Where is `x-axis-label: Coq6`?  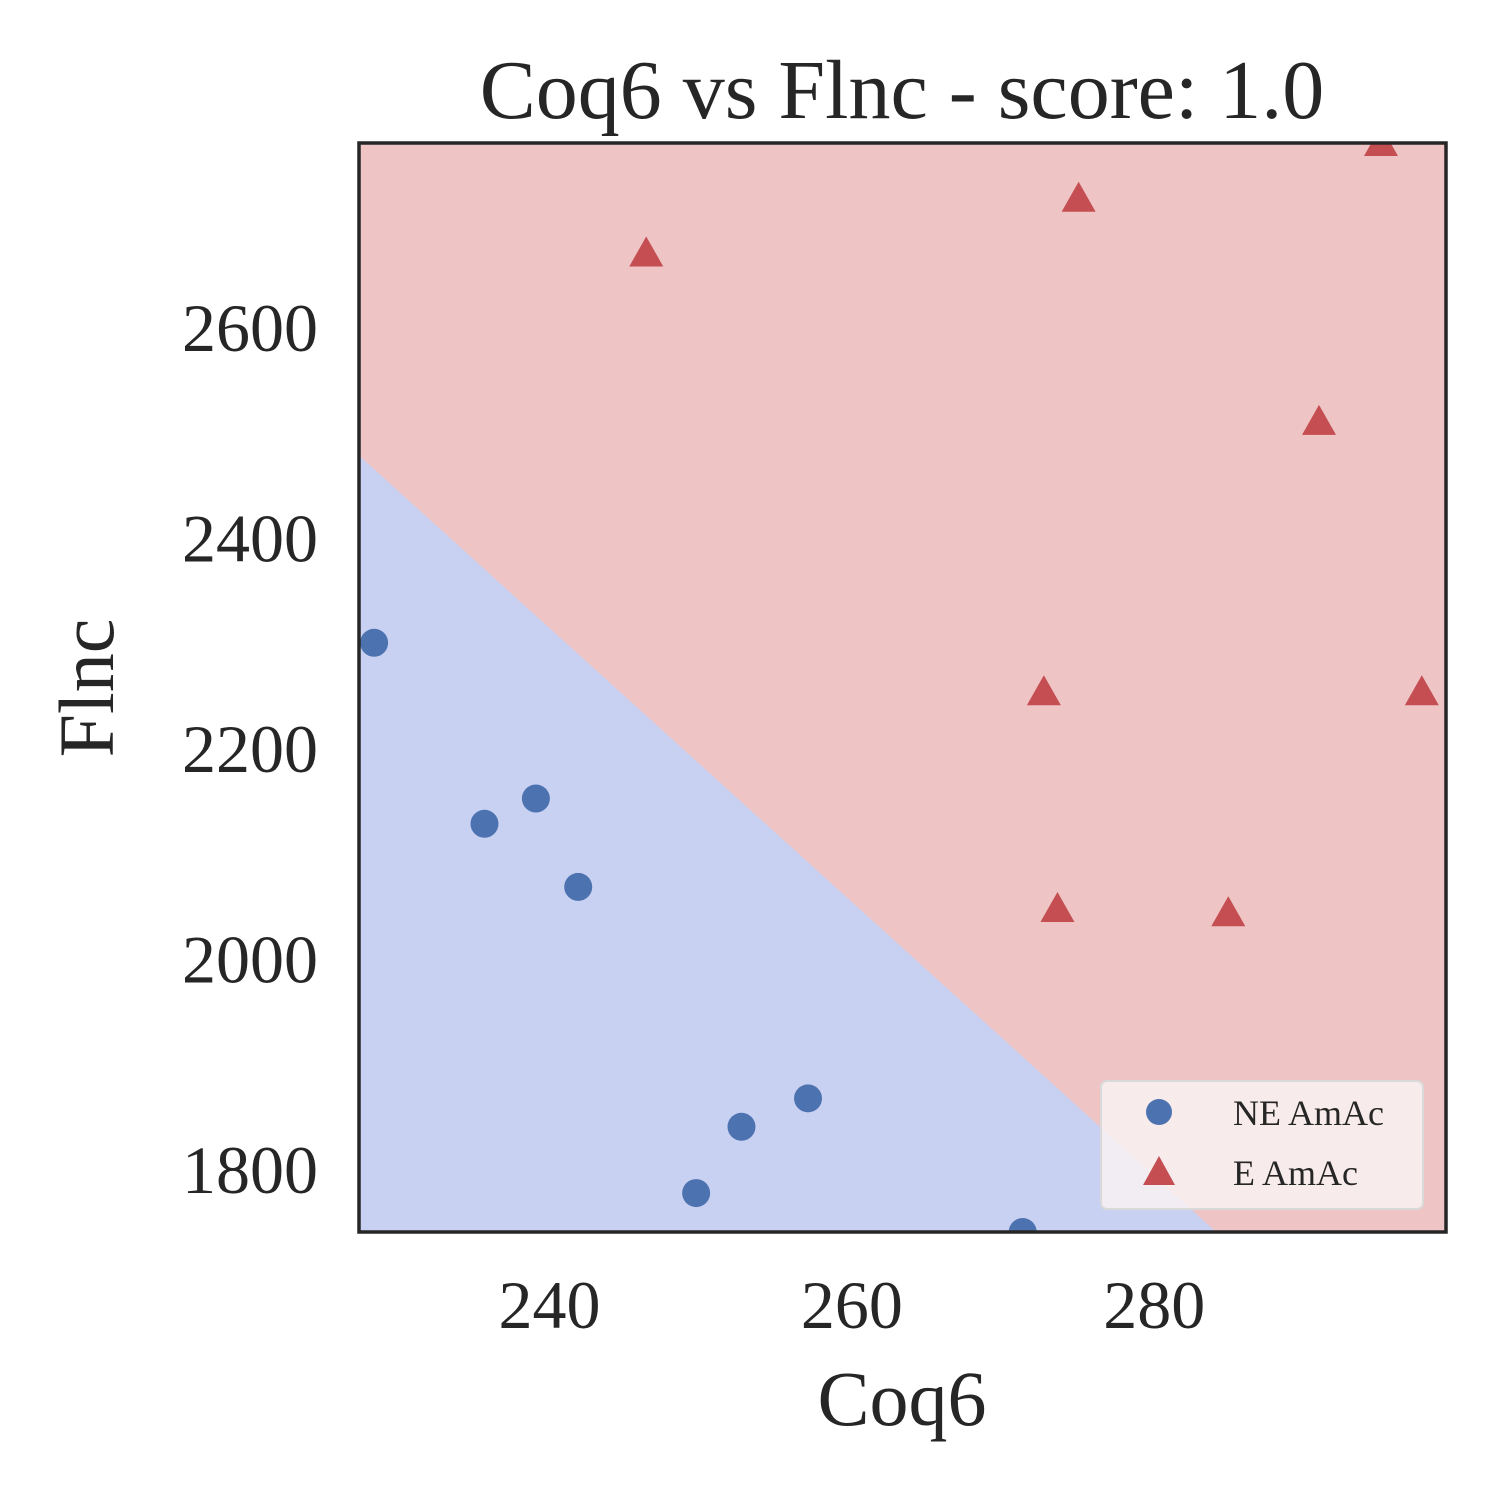 x-axis-label: Coq6 is located at coordinates (901, 1398).